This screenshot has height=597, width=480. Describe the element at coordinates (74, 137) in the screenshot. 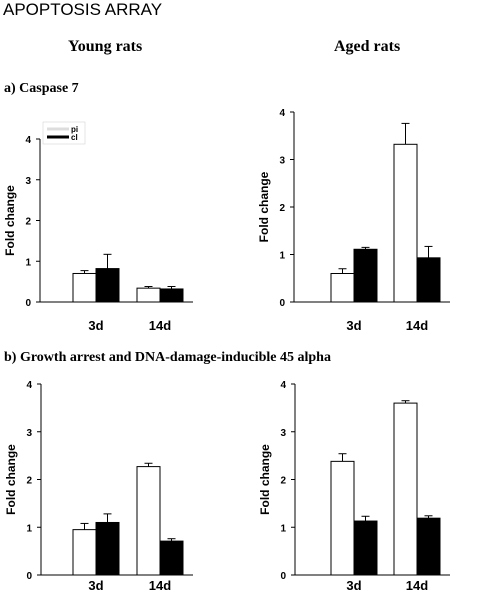

I see `legend-label-cl: cl` at that location.